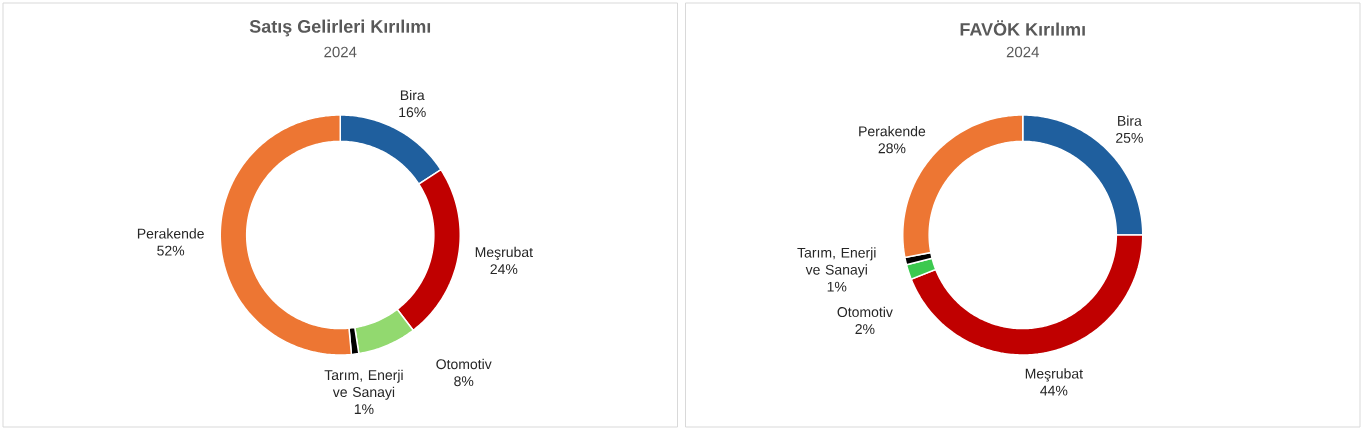 The width and height of the screenshot is (1363, 430). What do you see at coordinates (504, 269) in the screenshot?
I see `data-label: 24%` at bounding box center [504, 269].